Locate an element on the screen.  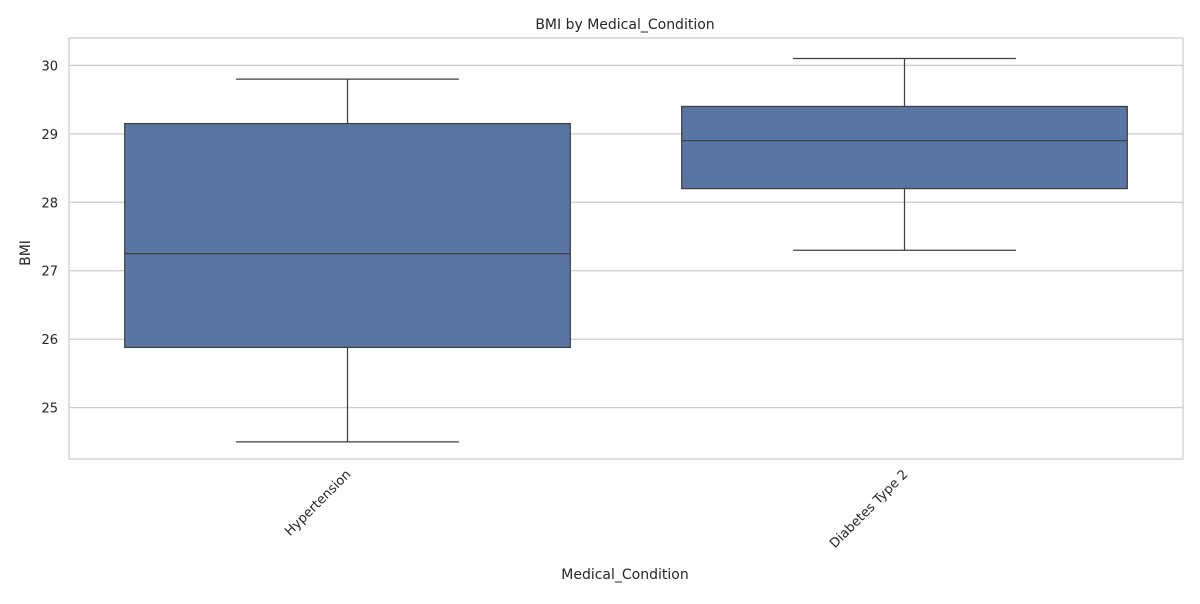
y-tick-label: 27 is located at coordinates (49, 272).